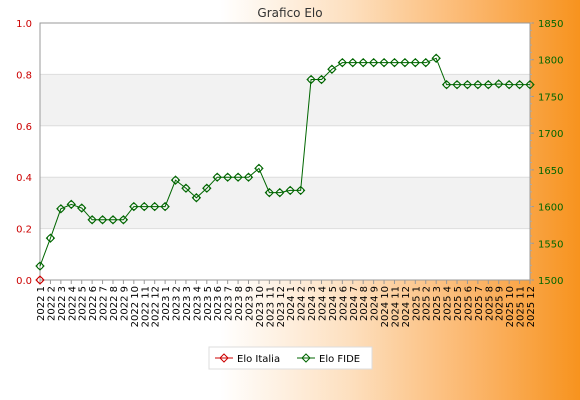  What do you see at coordinates (302, 303) in the screenshot?
I see `x-tick-label: 2024 2` at bounding box center [302, 303].